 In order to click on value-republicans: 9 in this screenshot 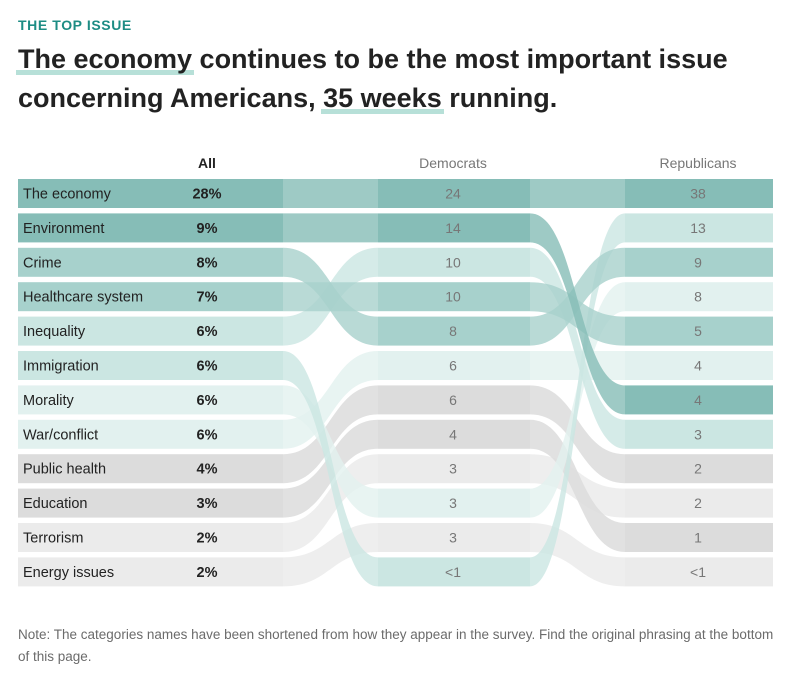, I will do `click(698, 262)`.